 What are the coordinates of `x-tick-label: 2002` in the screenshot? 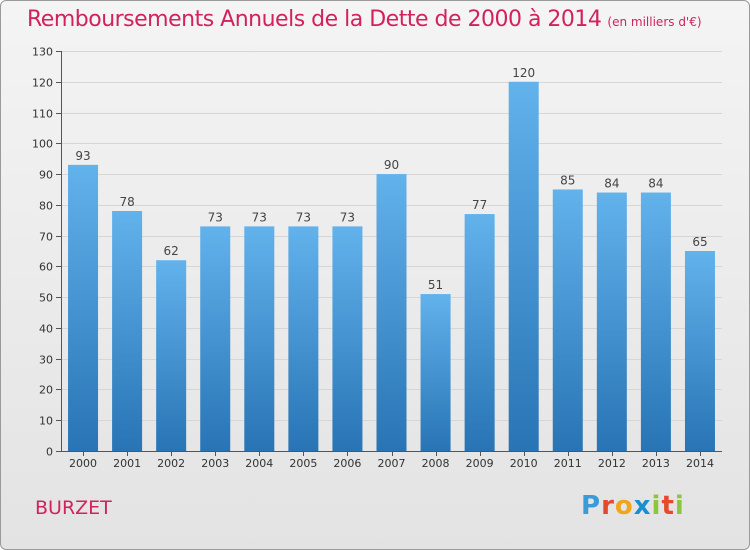 It's located at (171, 463).